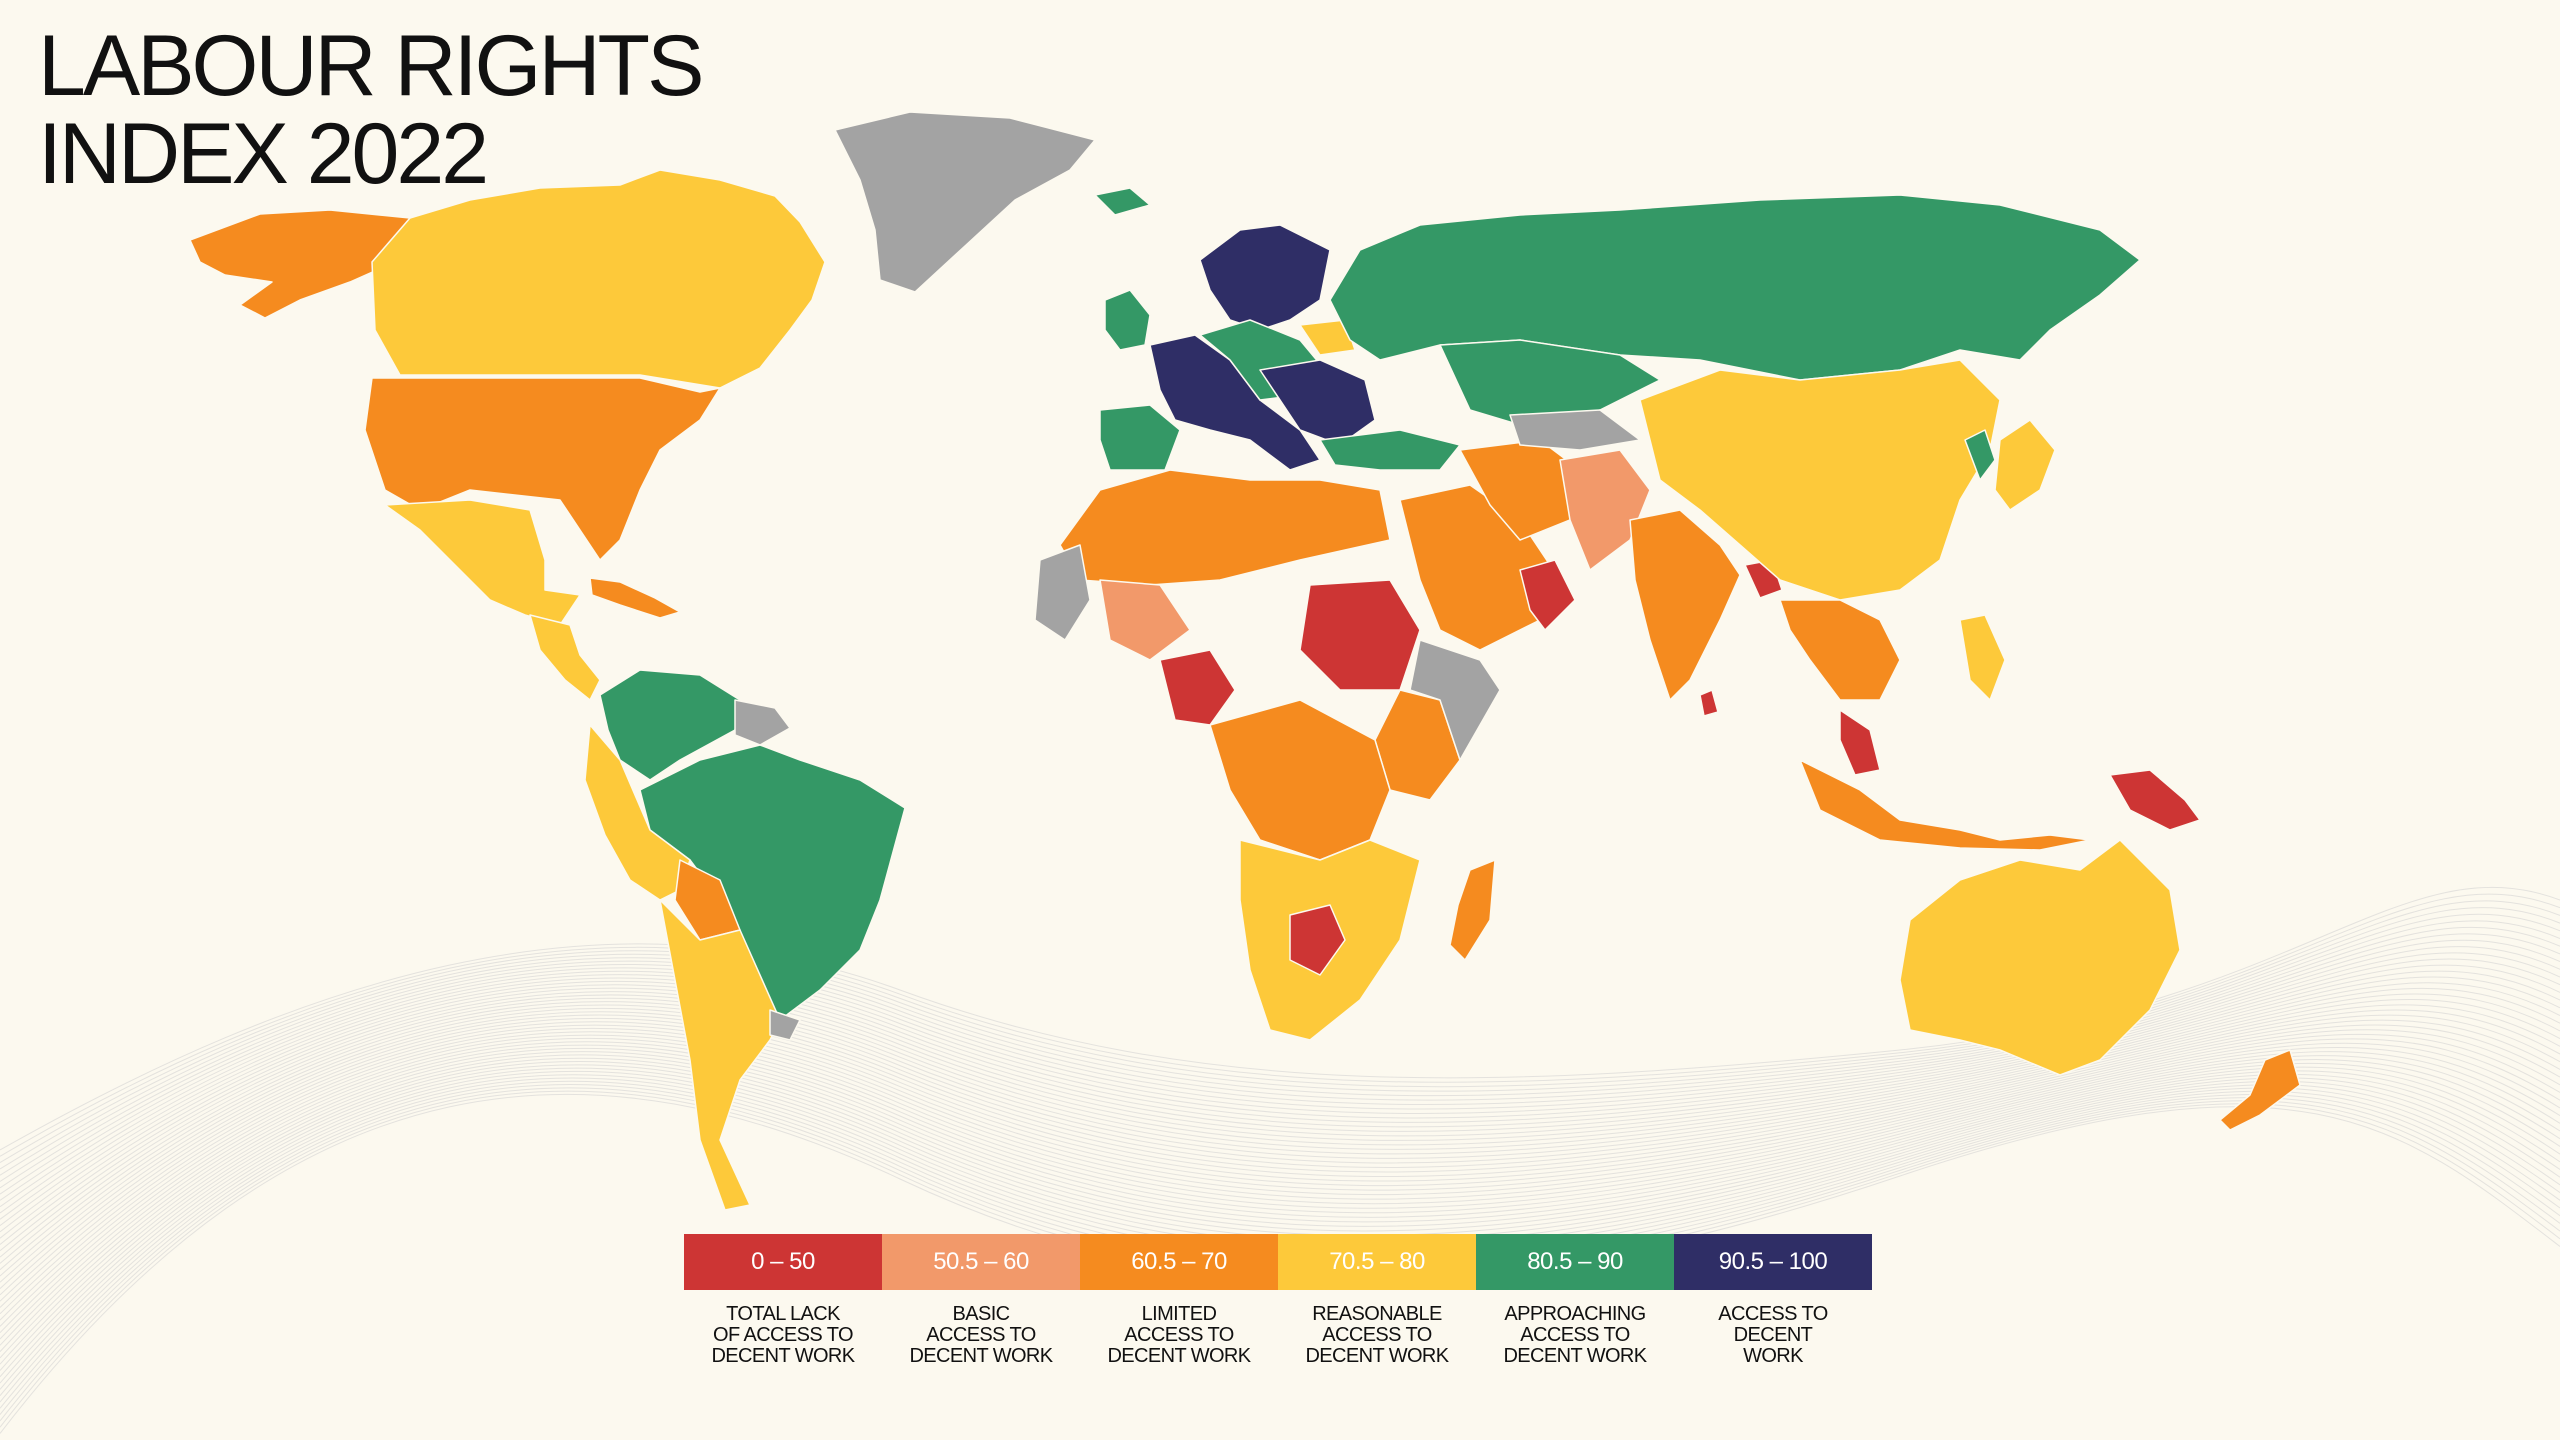  What do you see at coordinates (2260, 1090) in the screenshot?
I see `region-new-zealand` at bounding box center [2260, 1090].